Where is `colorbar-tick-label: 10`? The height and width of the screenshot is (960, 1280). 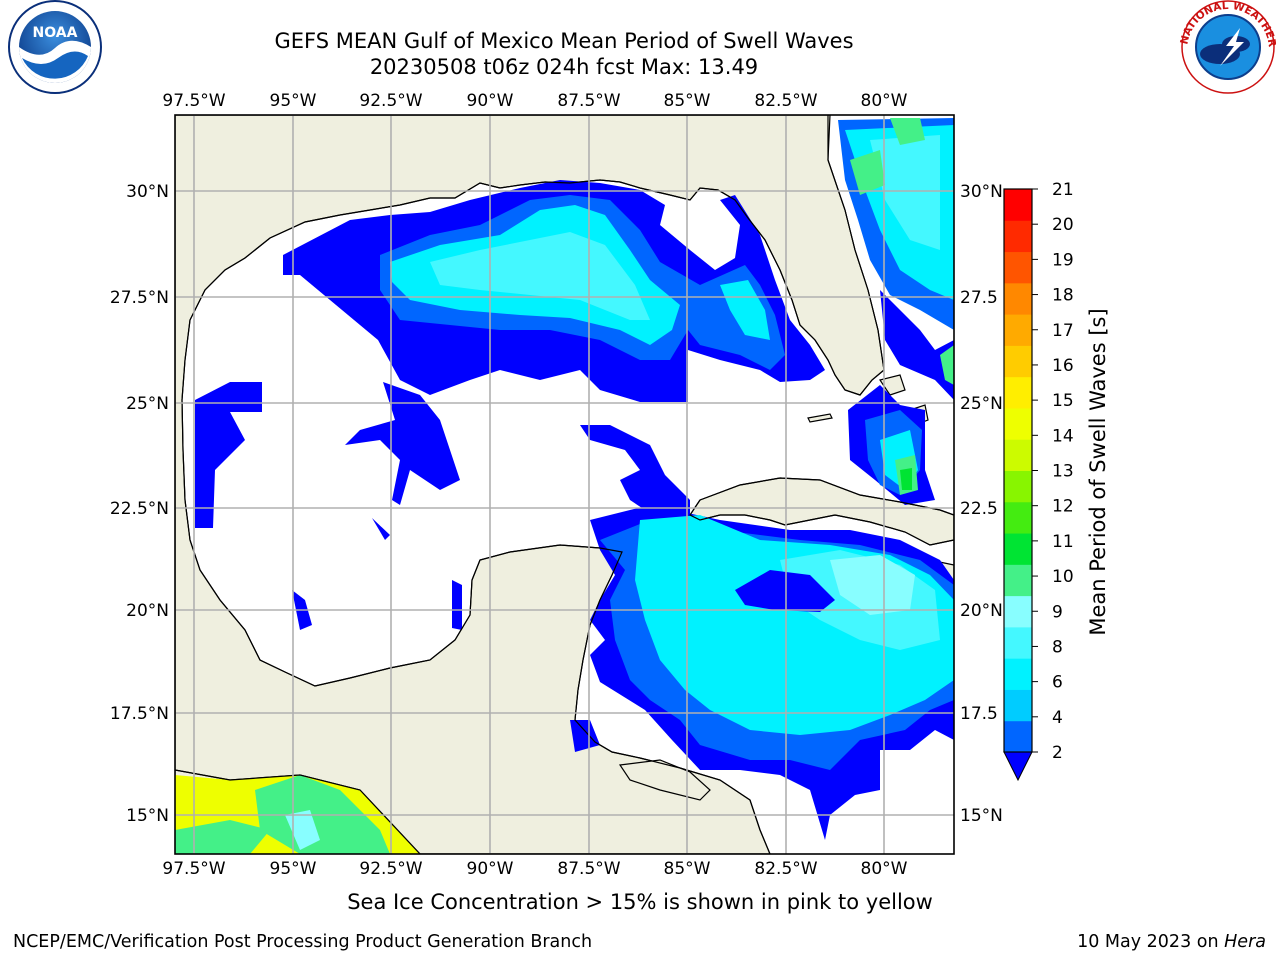
colorbar-tick-label: 10 is located at coordinates (1063, 577).